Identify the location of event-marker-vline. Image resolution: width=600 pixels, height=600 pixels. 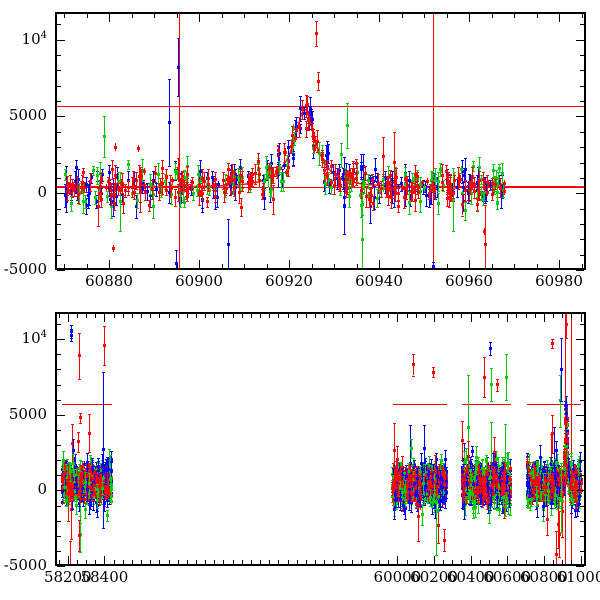
(433, 141).